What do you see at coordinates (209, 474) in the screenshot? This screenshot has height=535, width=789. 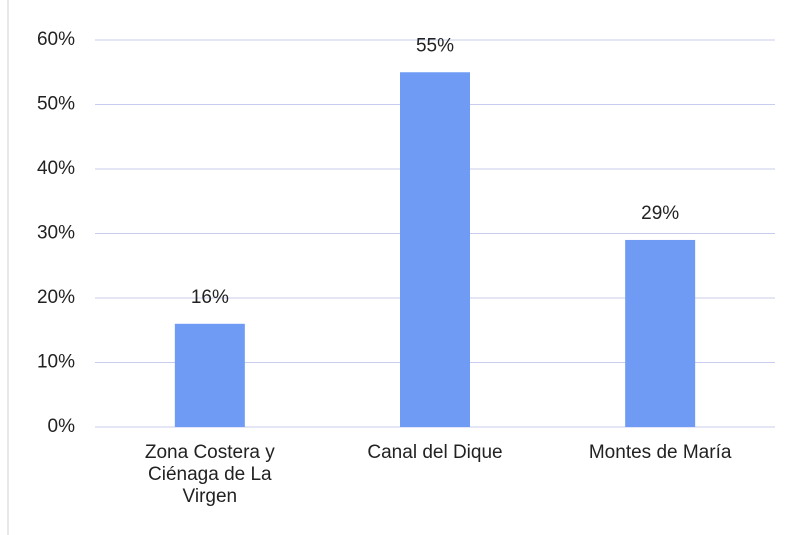 I see `x-tick-label: Zona Costera y Ciénaga de La Virgen` at bounding box center [209, 474].